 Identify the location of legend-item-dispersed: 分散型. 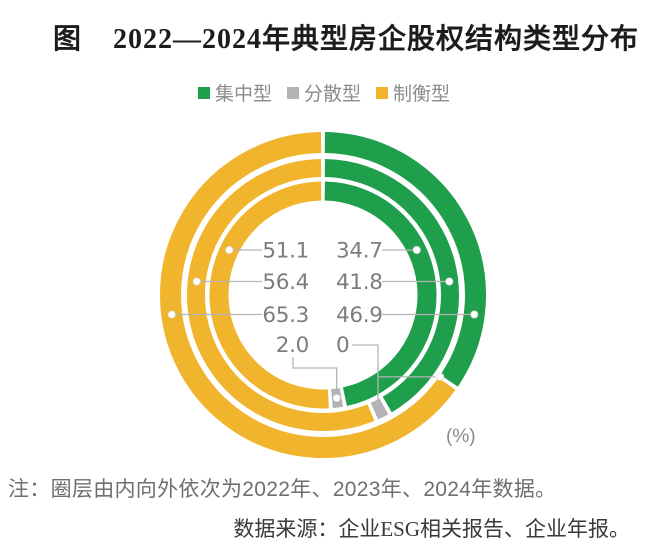
(323, 92).